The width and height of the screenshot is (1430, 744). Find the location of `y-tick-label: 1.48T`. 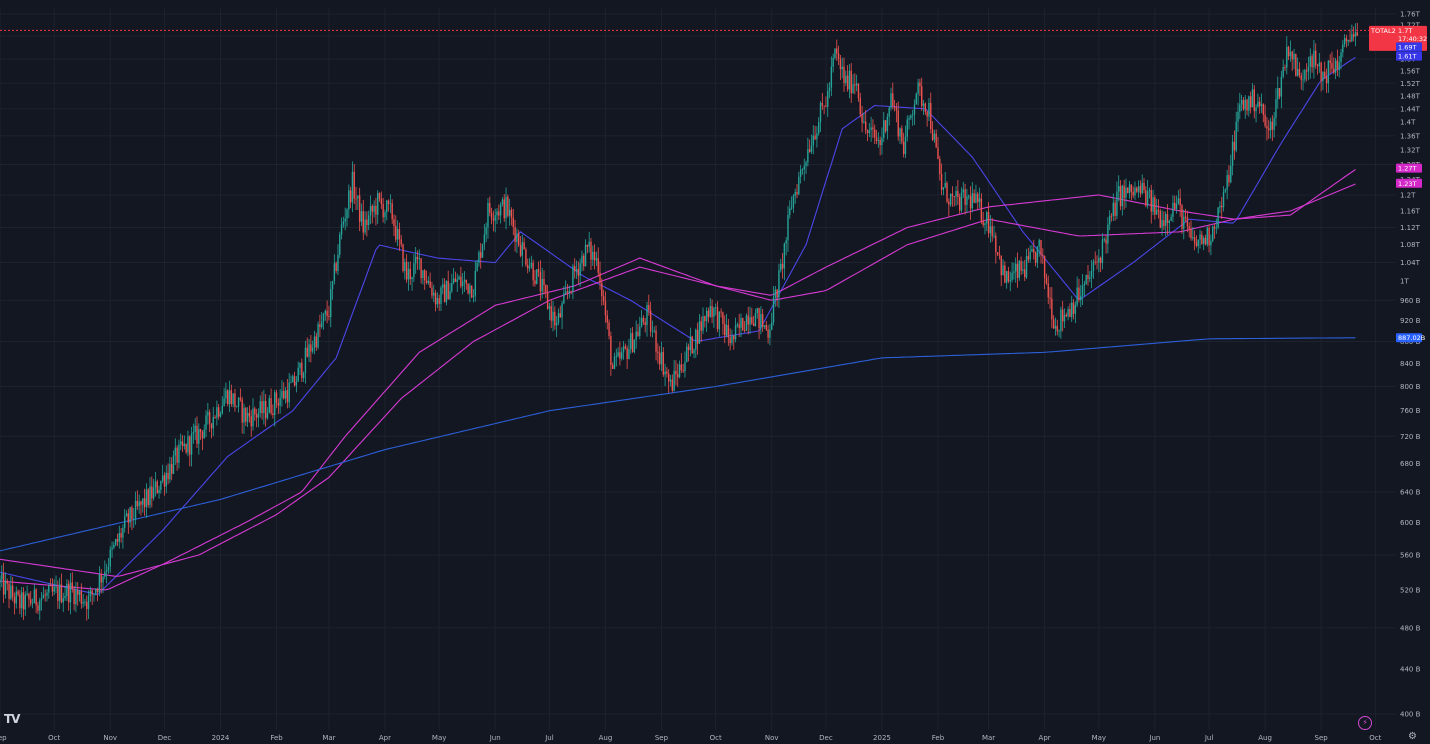

y-tick-label: 1.48T is located at coordinates (1410, 96).